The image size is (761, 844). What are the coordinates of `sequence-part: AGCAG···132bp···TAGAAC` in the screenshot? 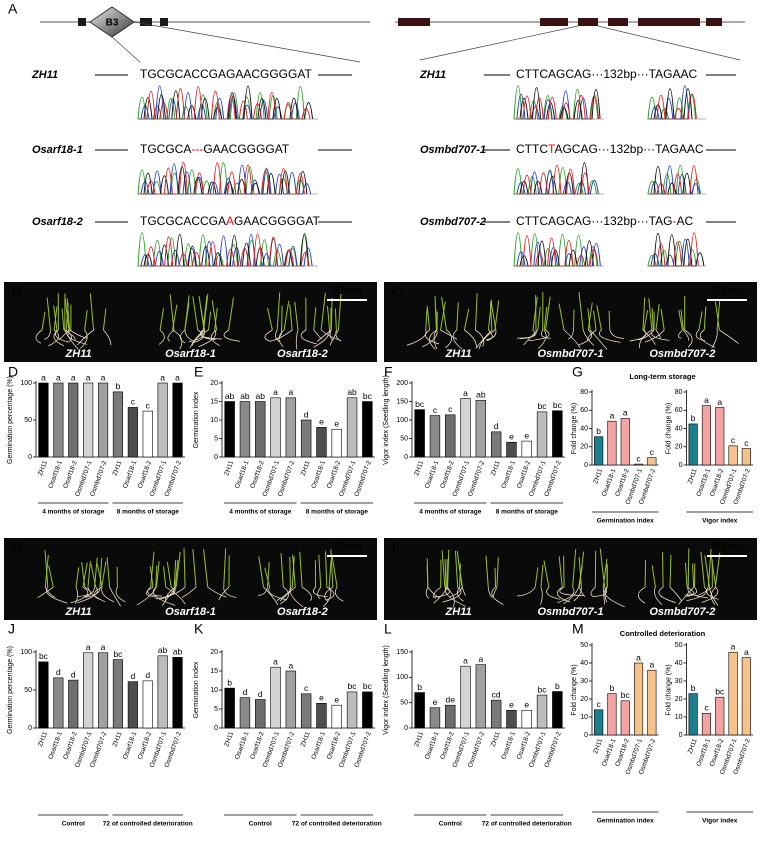 It's located at (628, 149).